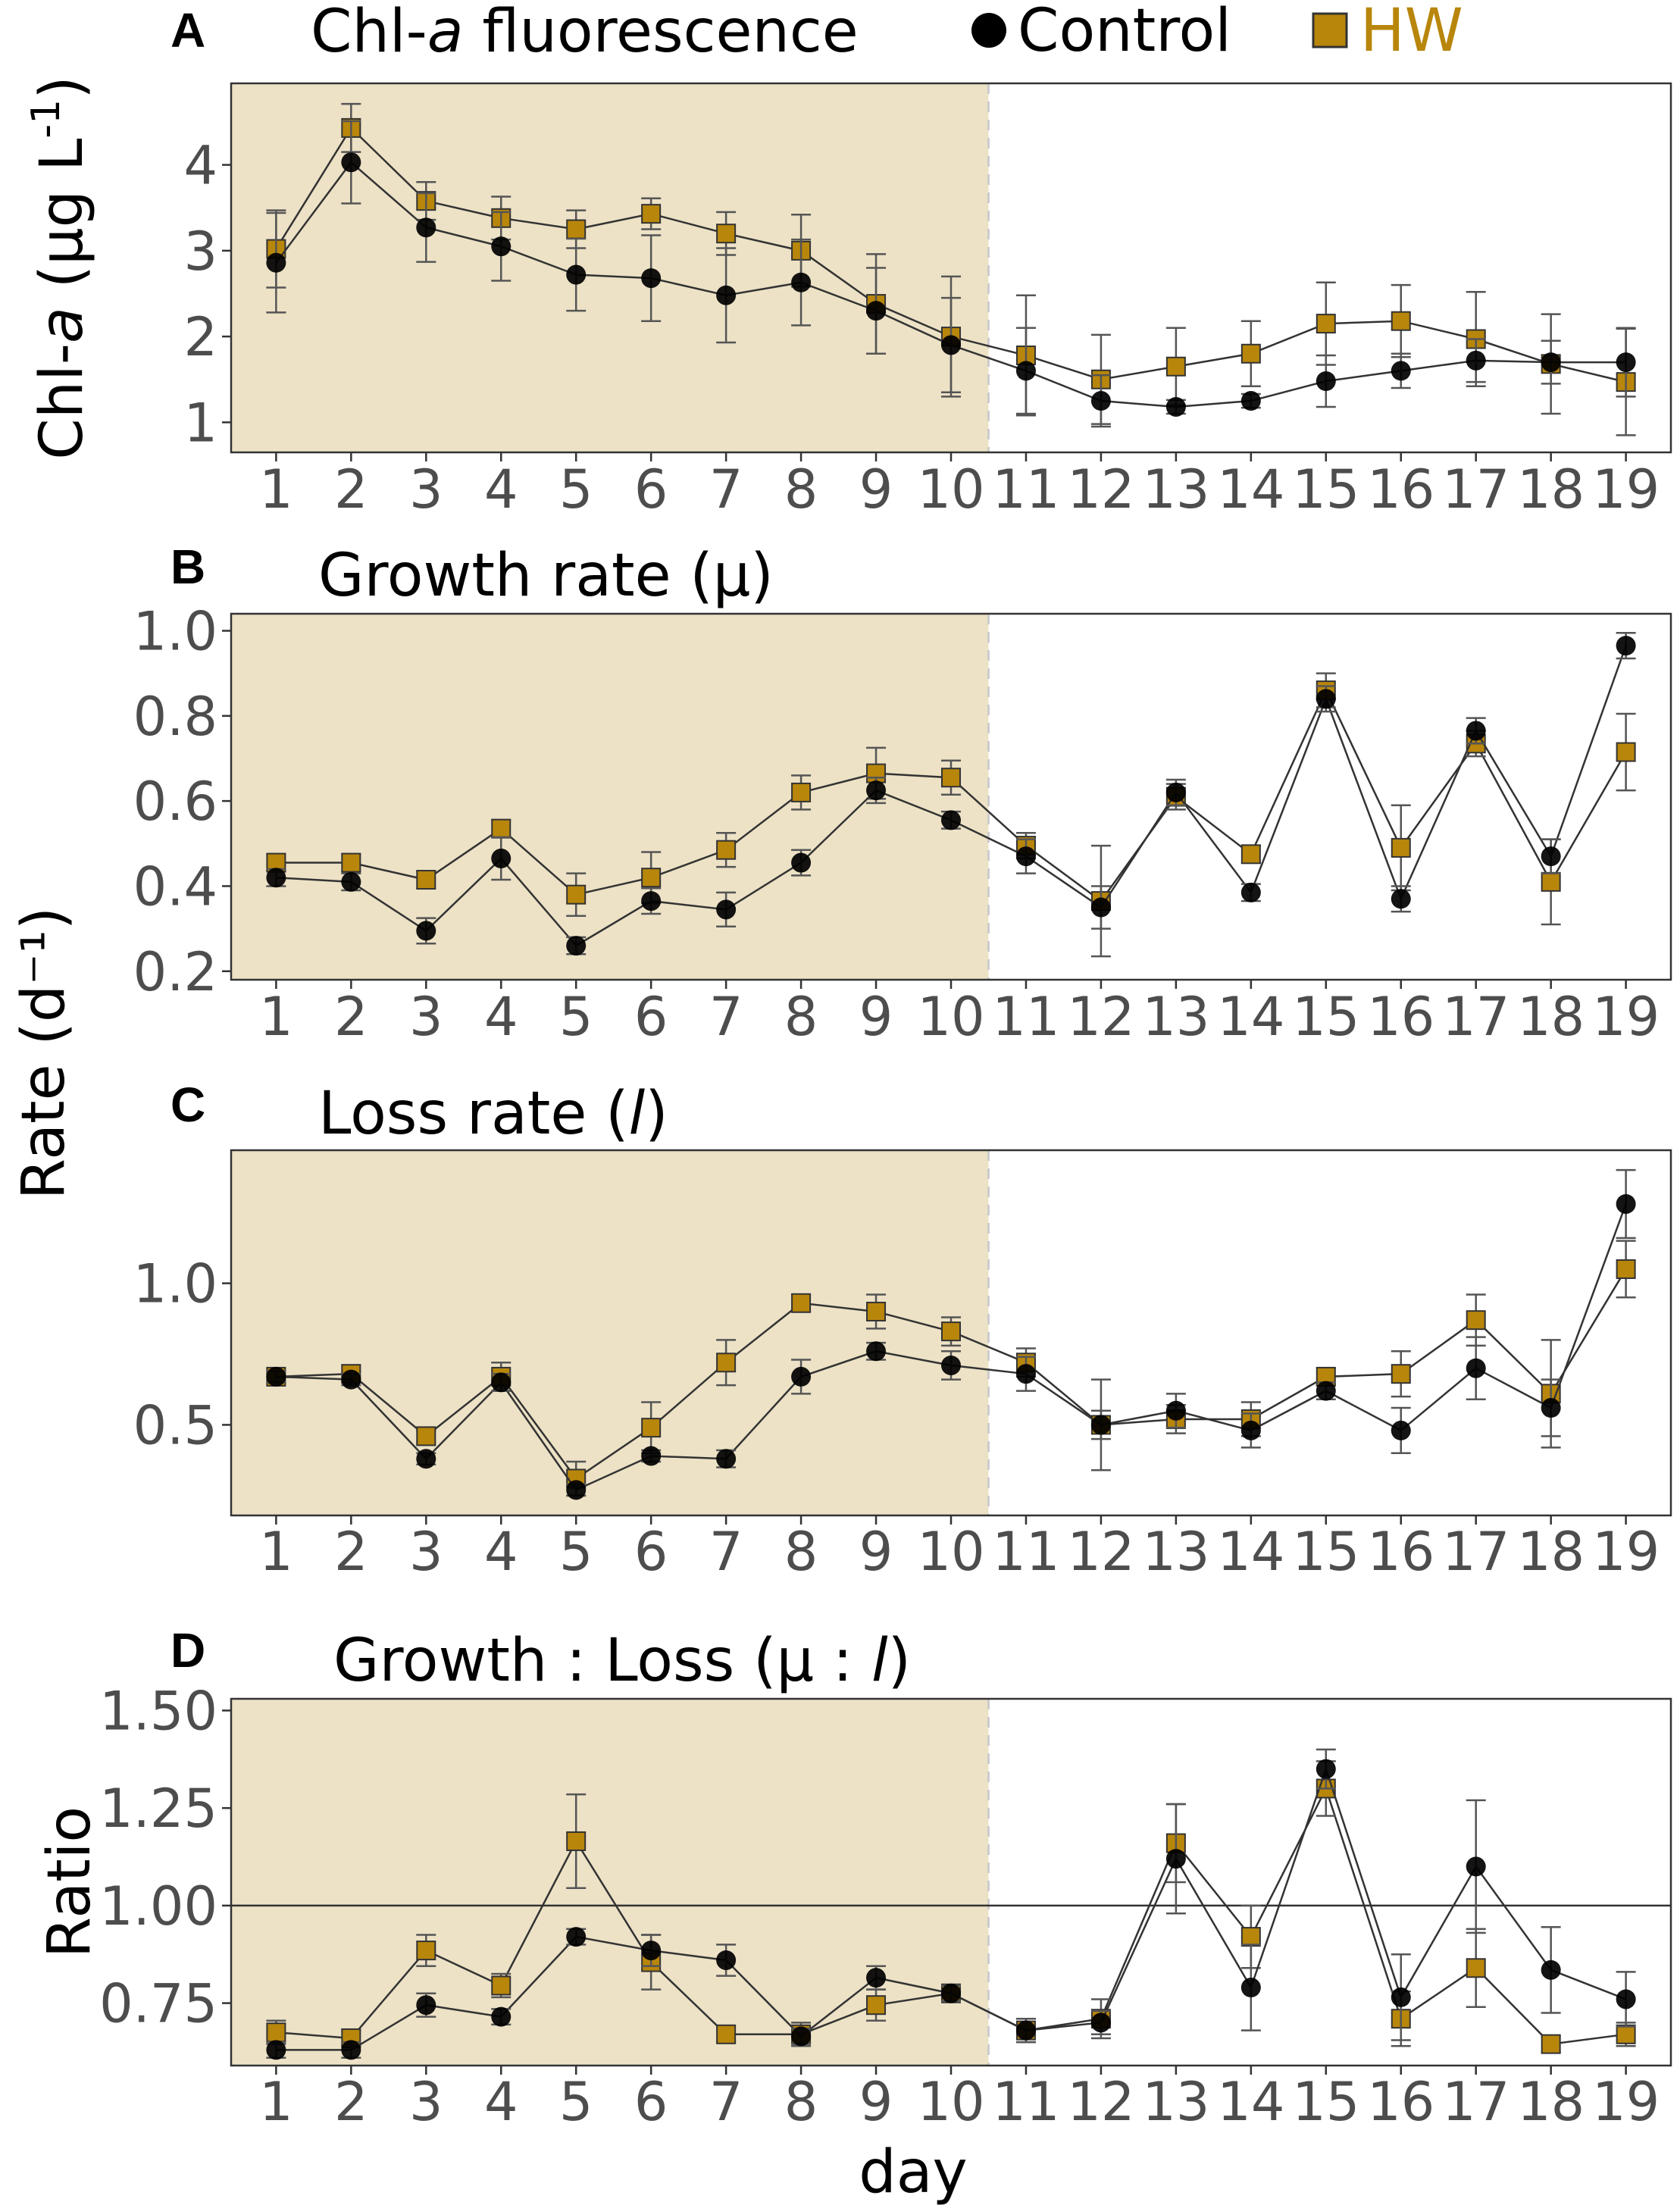 The image size is (1680, 2208). What do you see at coordinates (158, 1711) in the screenshot?
I see `y-tick-label: 1.50` at bounding box center [158, 1711].